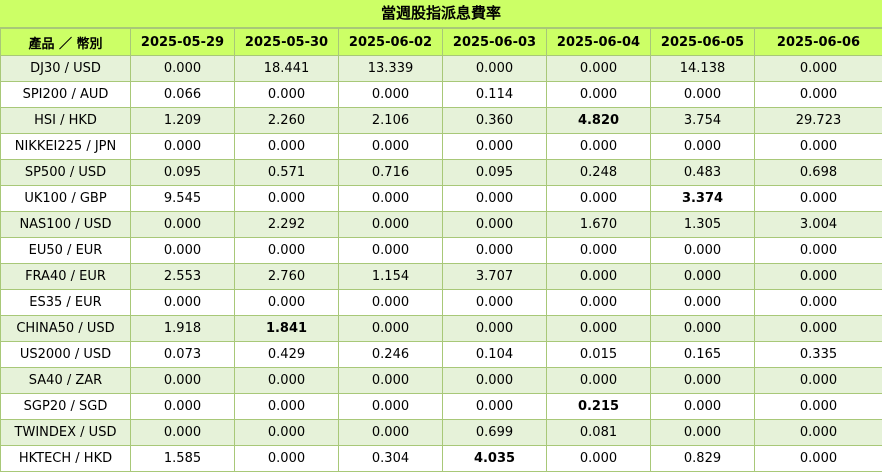 Image resolution: width=882 pixels, height=472 pixels. I want to click on product-cell: SGP20 / SGD, so click(66, 407).